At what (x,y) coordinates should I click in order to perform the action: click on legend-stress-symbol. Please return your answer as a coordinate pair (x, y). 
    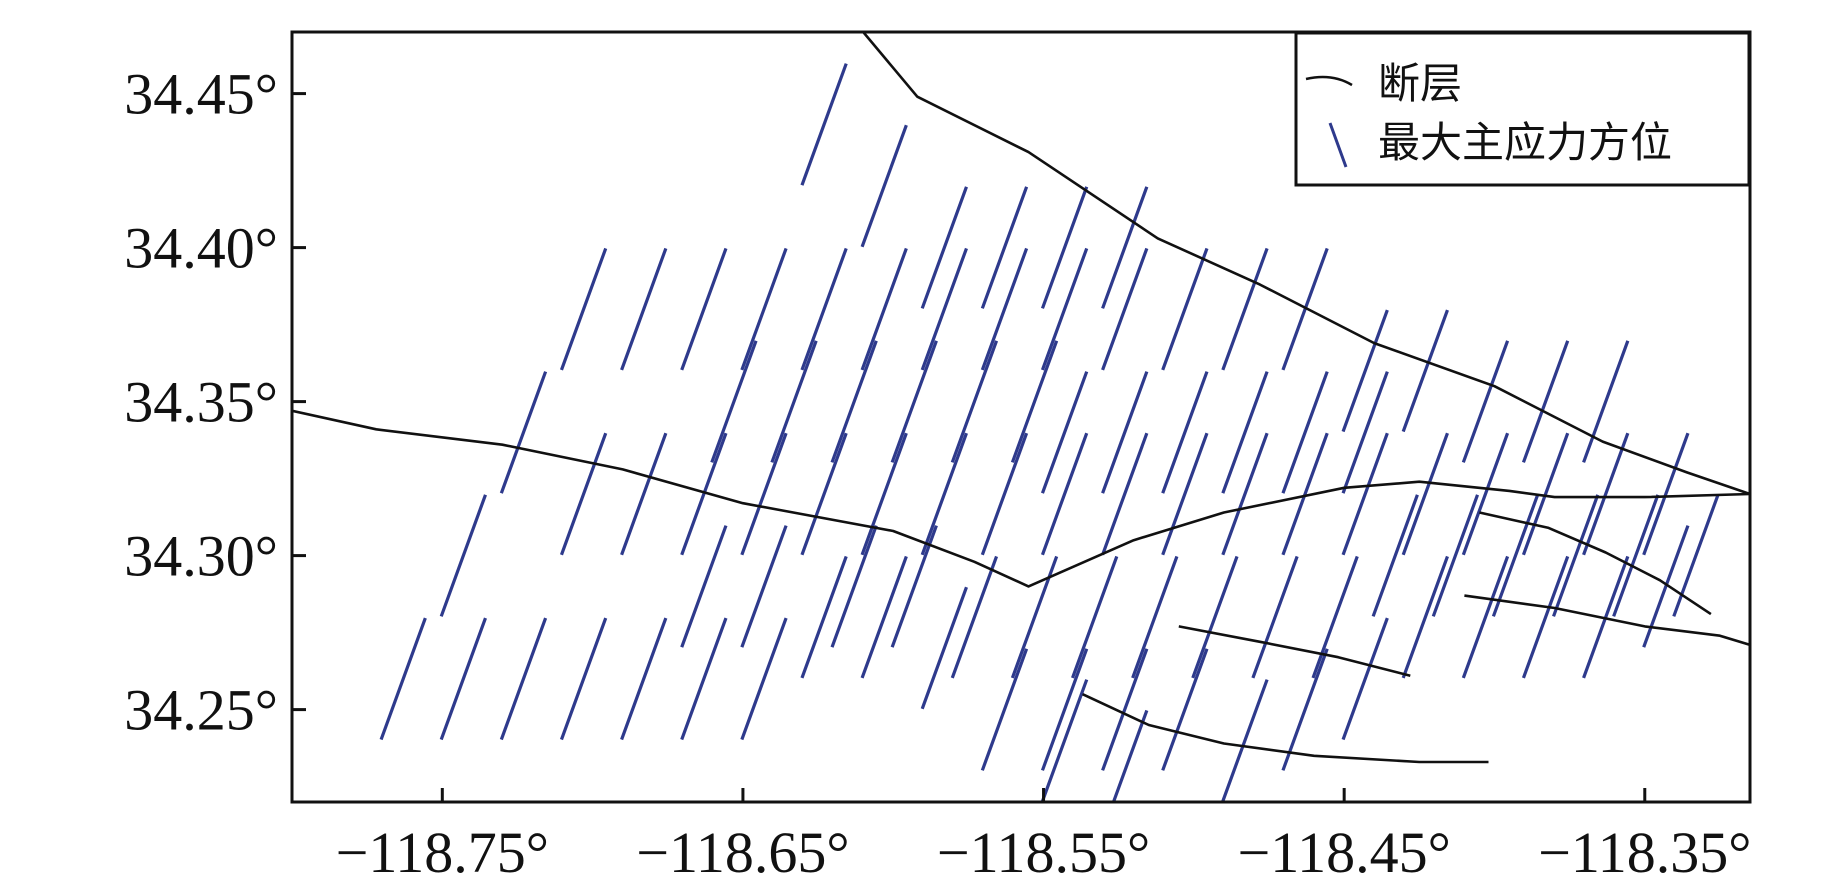
    Looking at the image, I should click on (1338, 145).